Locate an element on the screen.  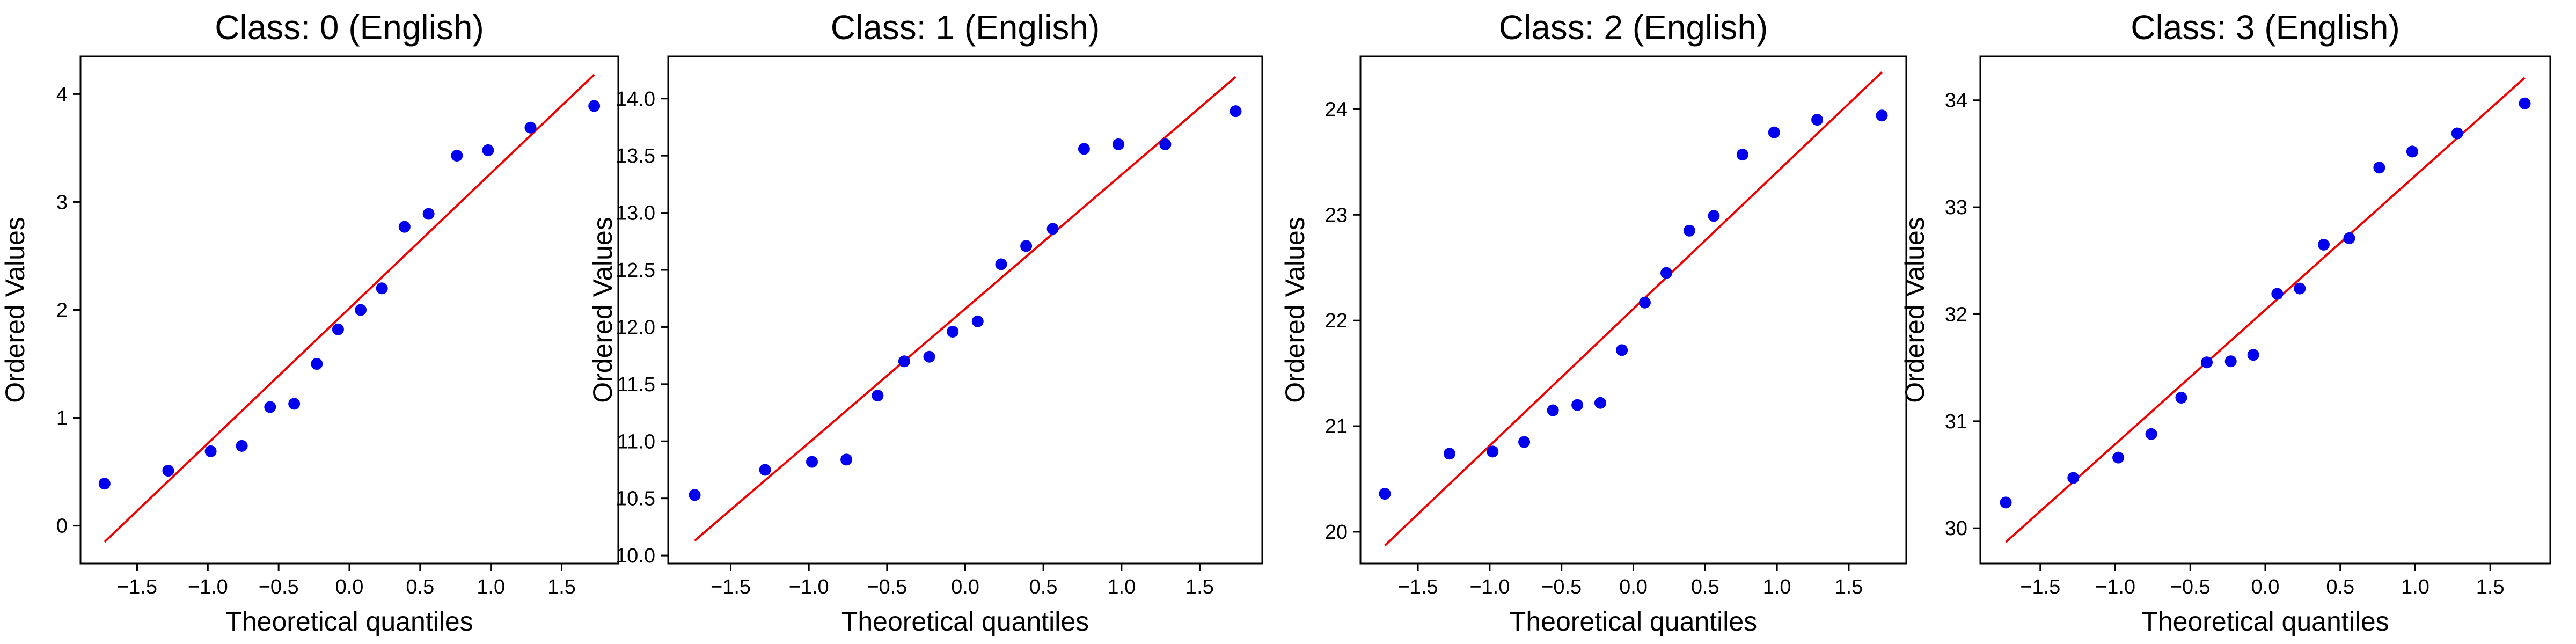
y-tick-label: 24 is located at coordinates (1336, 109).